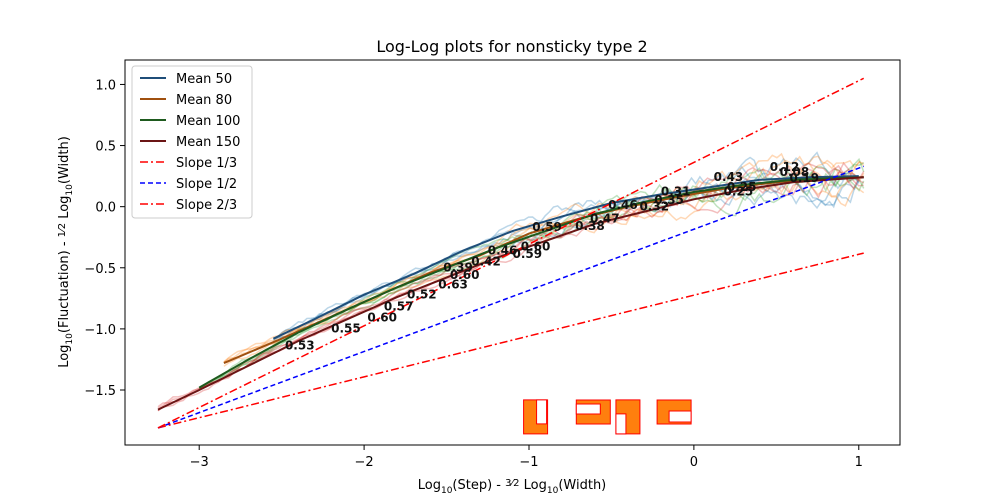 This screenshot has width=1000, height=500. Describe the element at coordinates (729, 177) in the screenshot. I see `slope-annotation: 0.43` at that location.